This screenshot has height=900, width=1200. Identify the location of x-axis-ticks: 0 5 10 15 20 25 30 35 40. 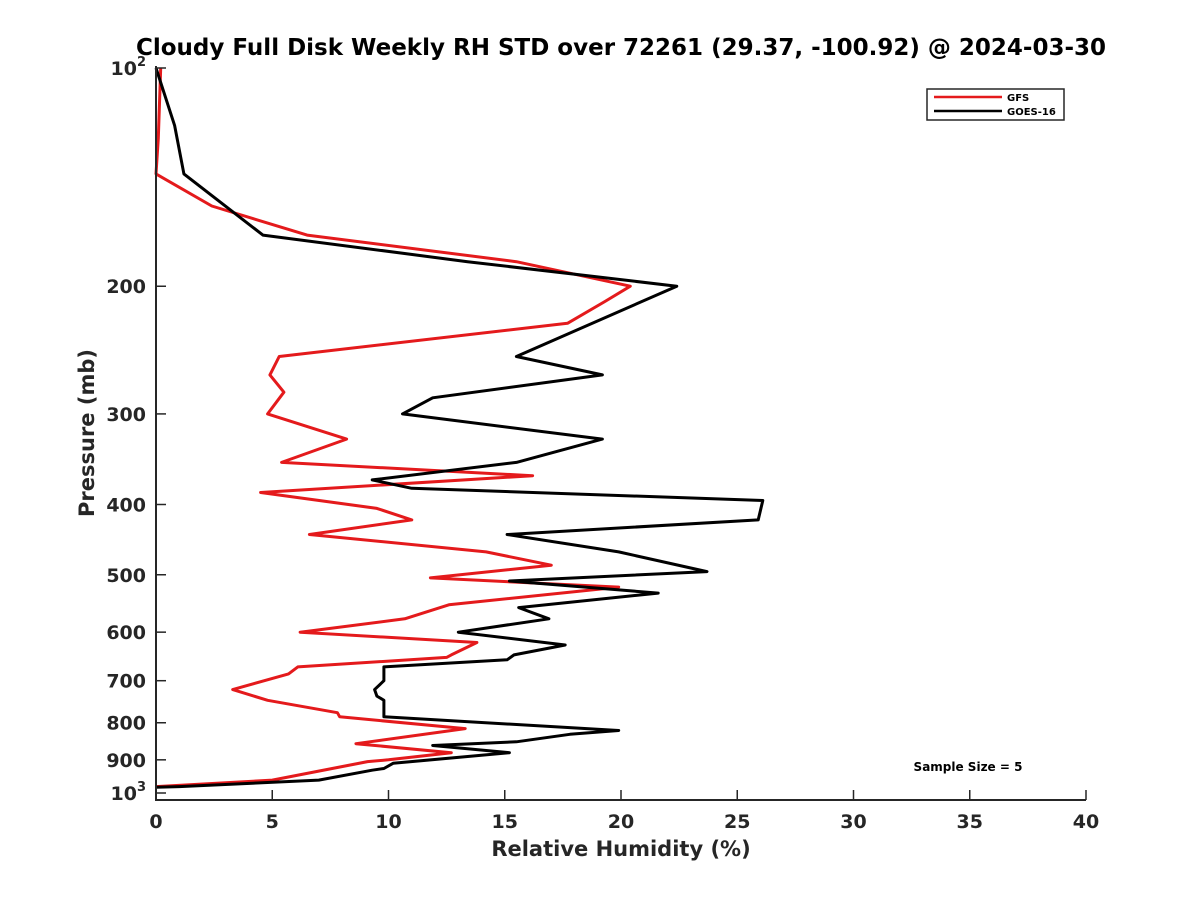
(624, 811).